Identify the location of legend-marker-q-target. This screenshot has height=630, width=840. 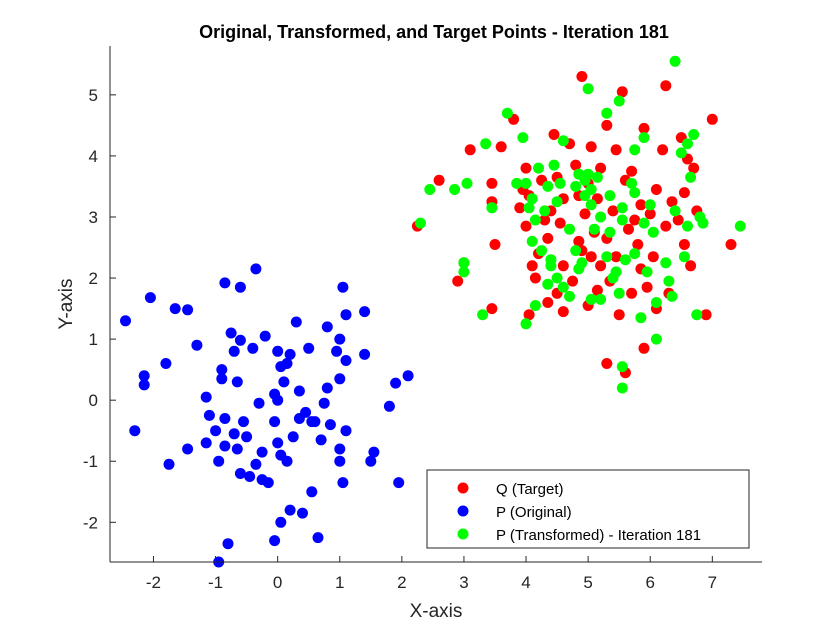
(463, 488).